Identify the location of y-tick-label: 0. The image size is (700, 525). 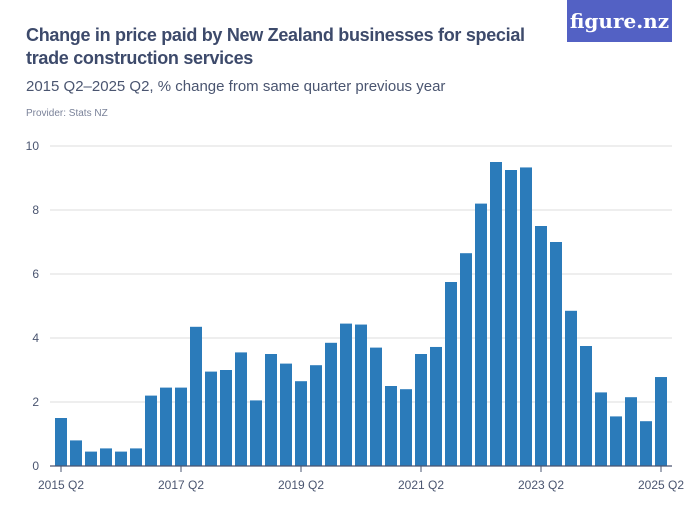
(35, 466).